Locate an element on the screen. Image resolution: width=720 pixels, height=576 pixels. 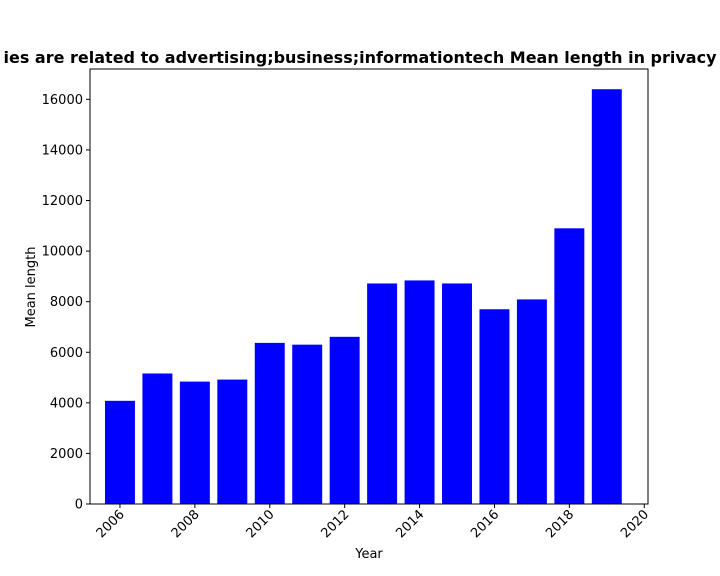
bar-2010 is located at coordinates (269, 423).